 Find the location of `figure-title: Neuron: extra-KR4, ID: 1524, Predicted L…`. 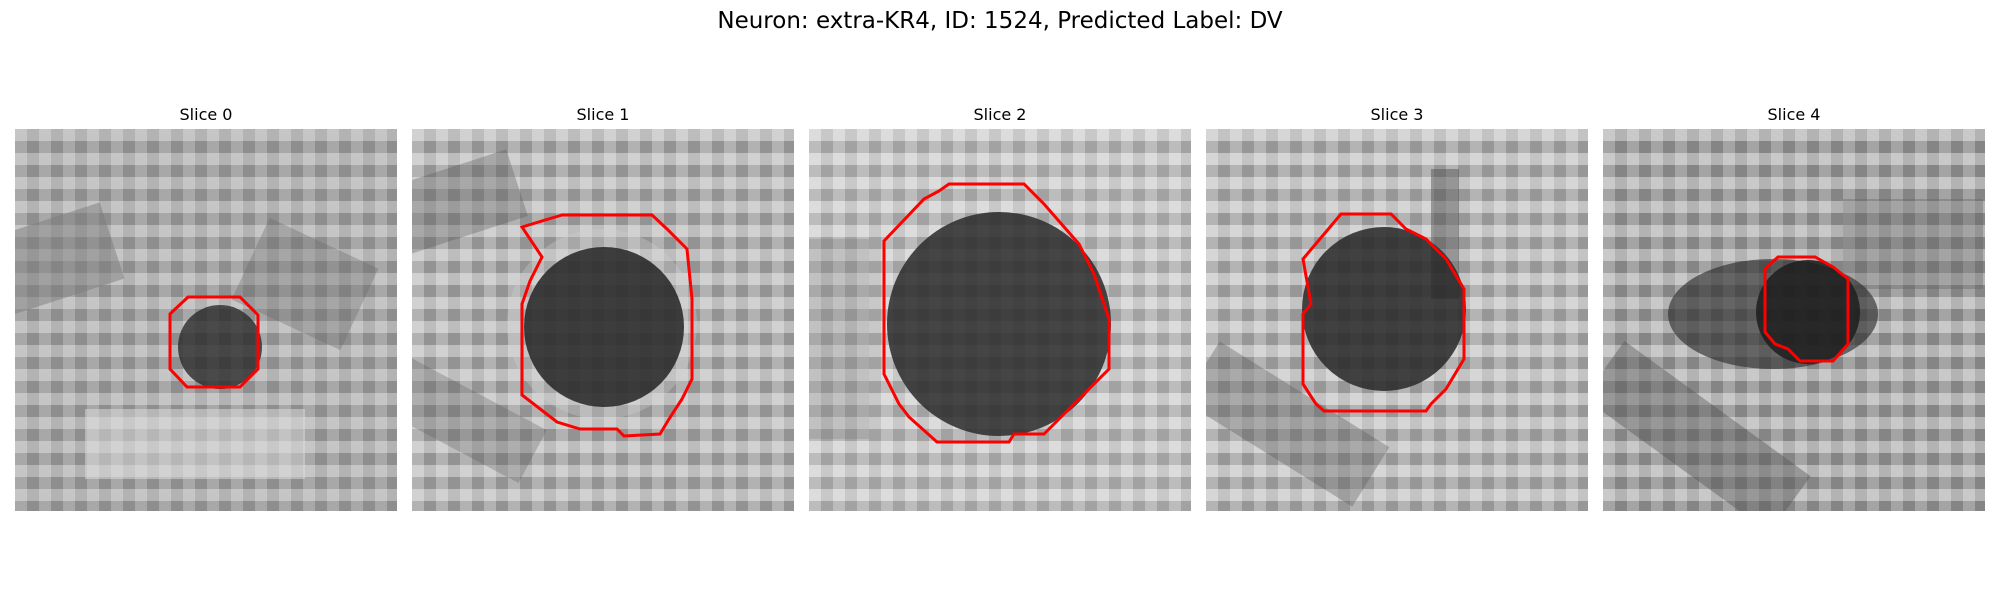

figure-title: Neuron: extra-KR4, ID: 1524, Predicted L… is located at coordinates (1000, 21).